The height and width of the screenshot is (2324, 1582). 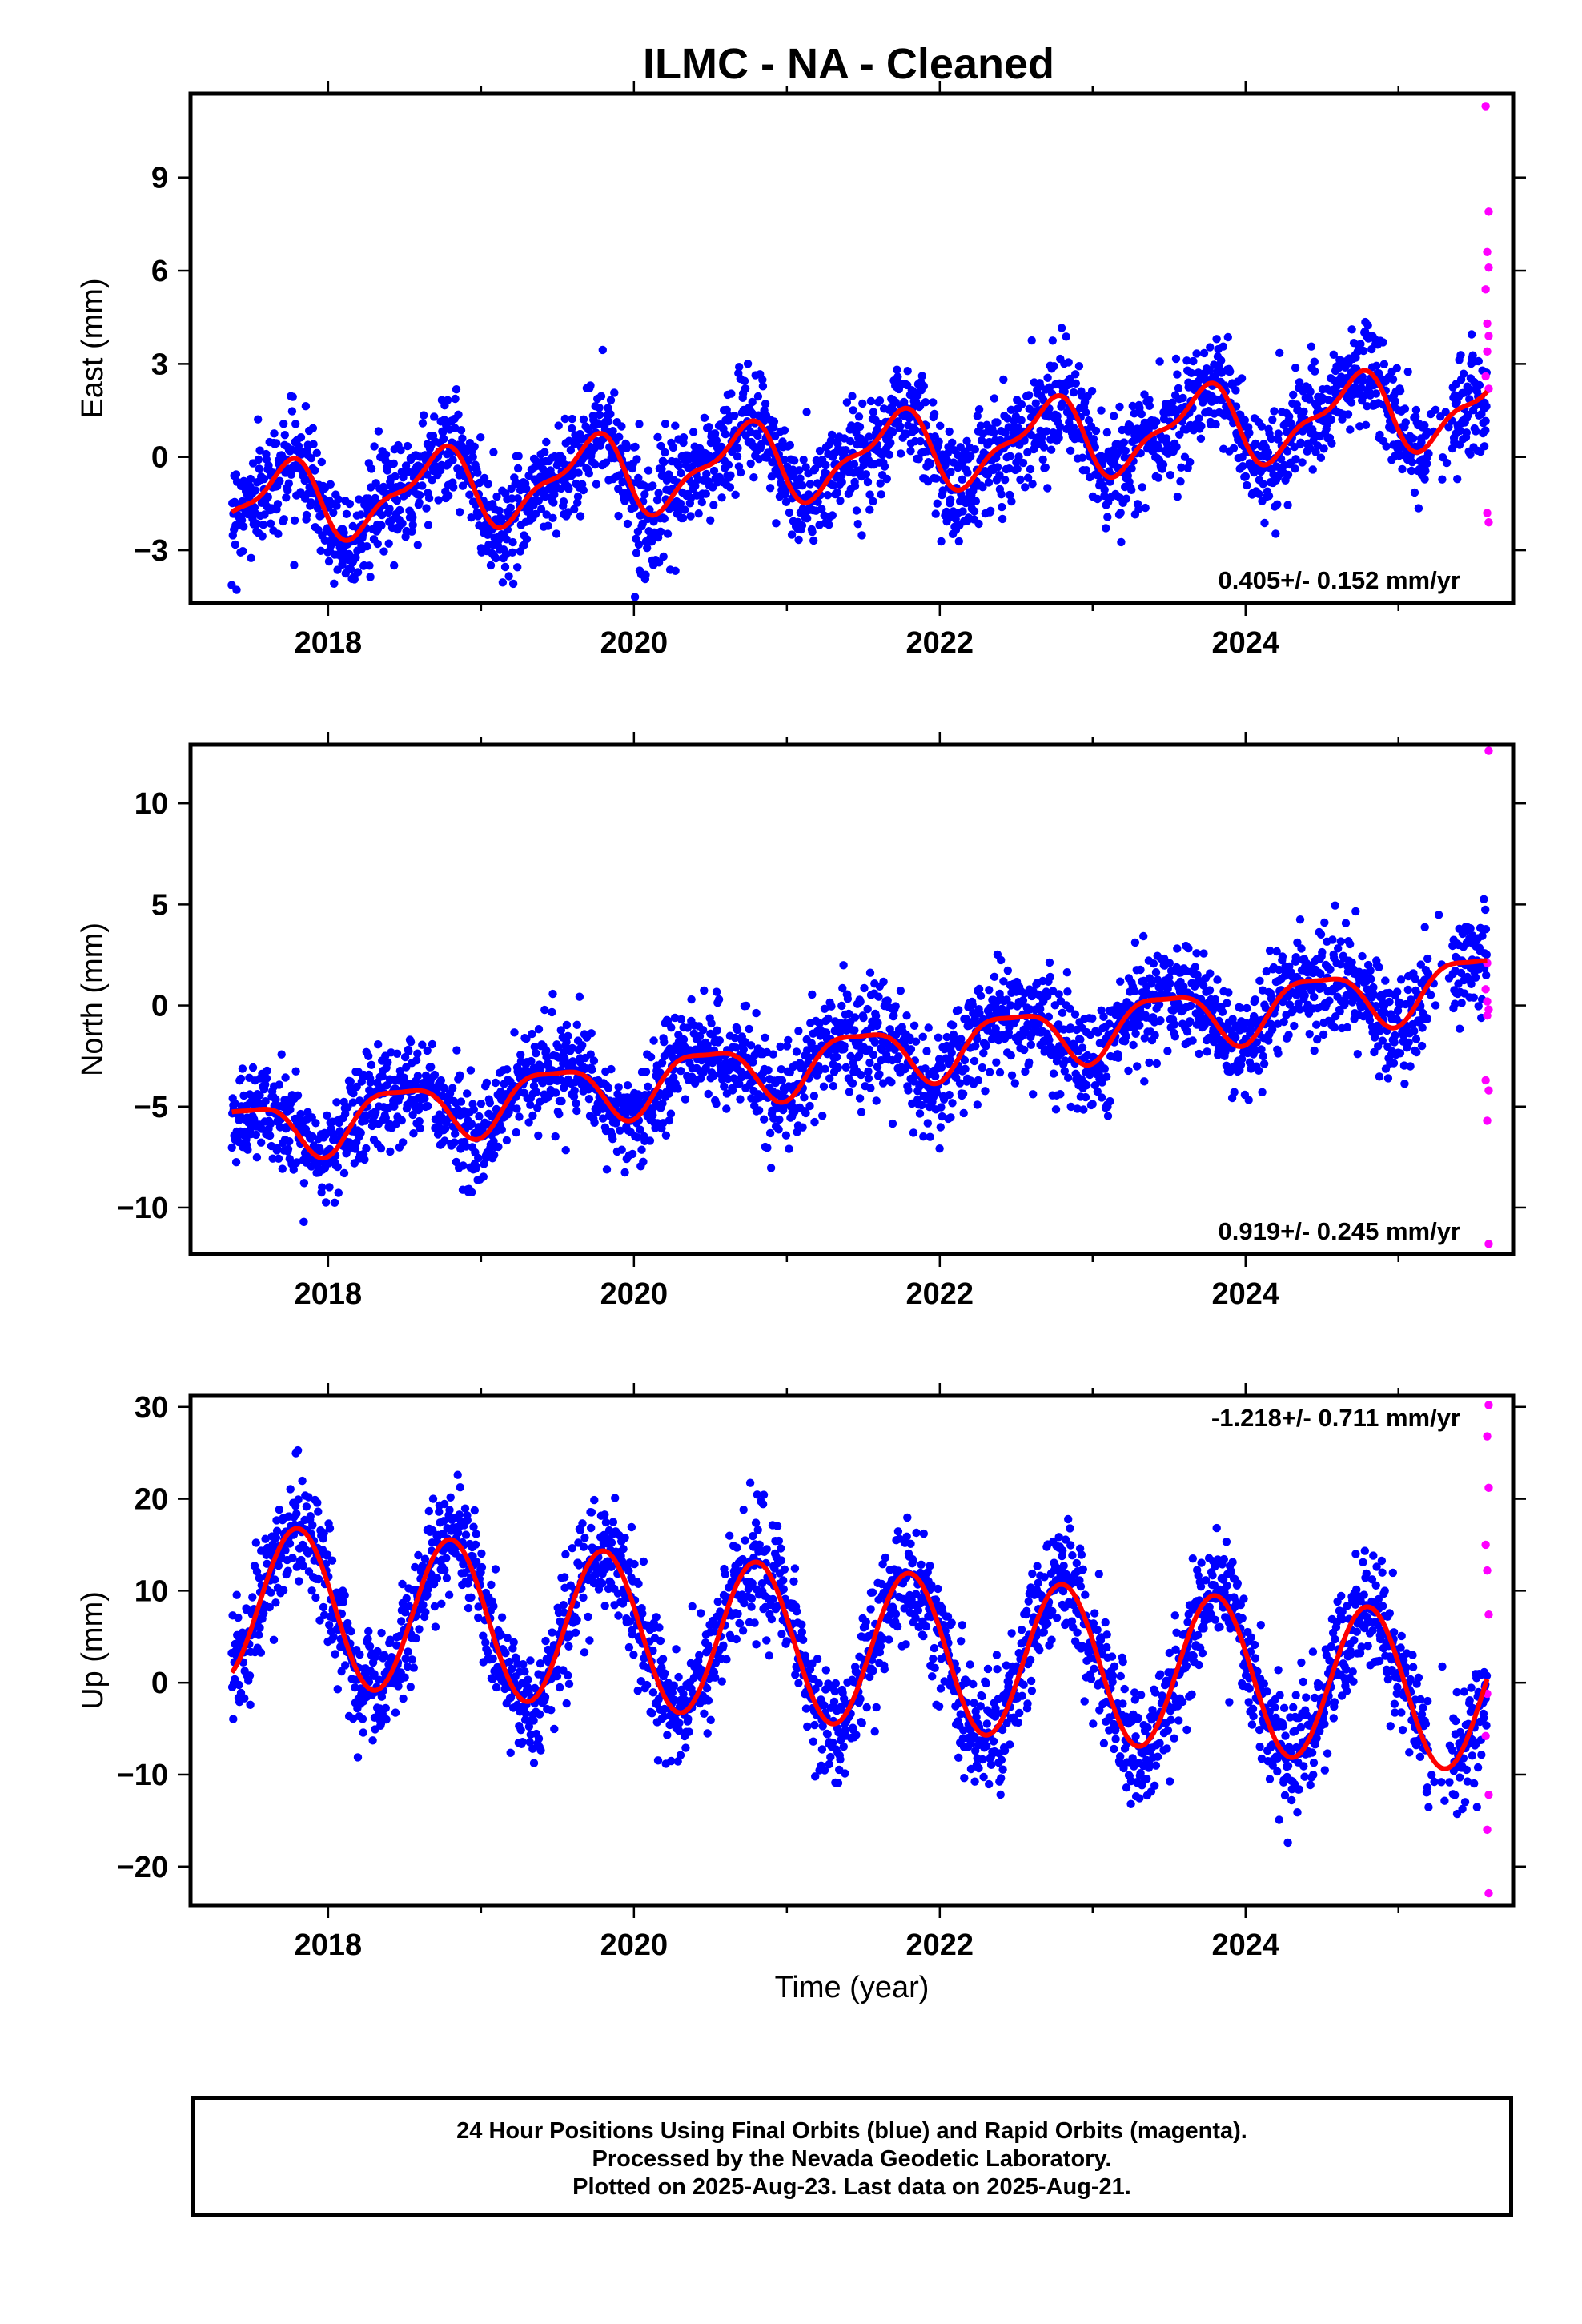 I want to click on y-tick-label: 9, so click(x=159, y=178).